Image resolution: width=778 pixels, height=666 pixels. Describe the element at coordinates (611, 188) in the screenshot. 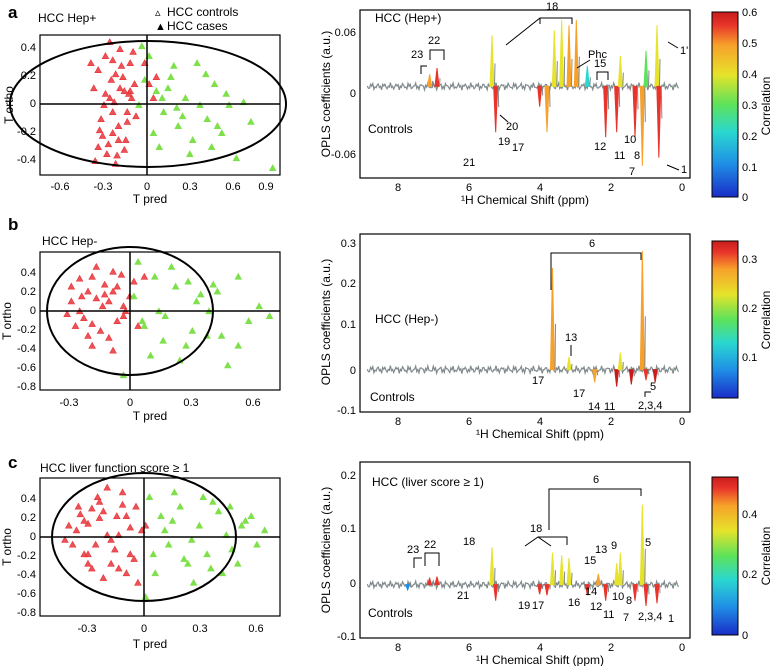

I see `xtick: 2` at that location.